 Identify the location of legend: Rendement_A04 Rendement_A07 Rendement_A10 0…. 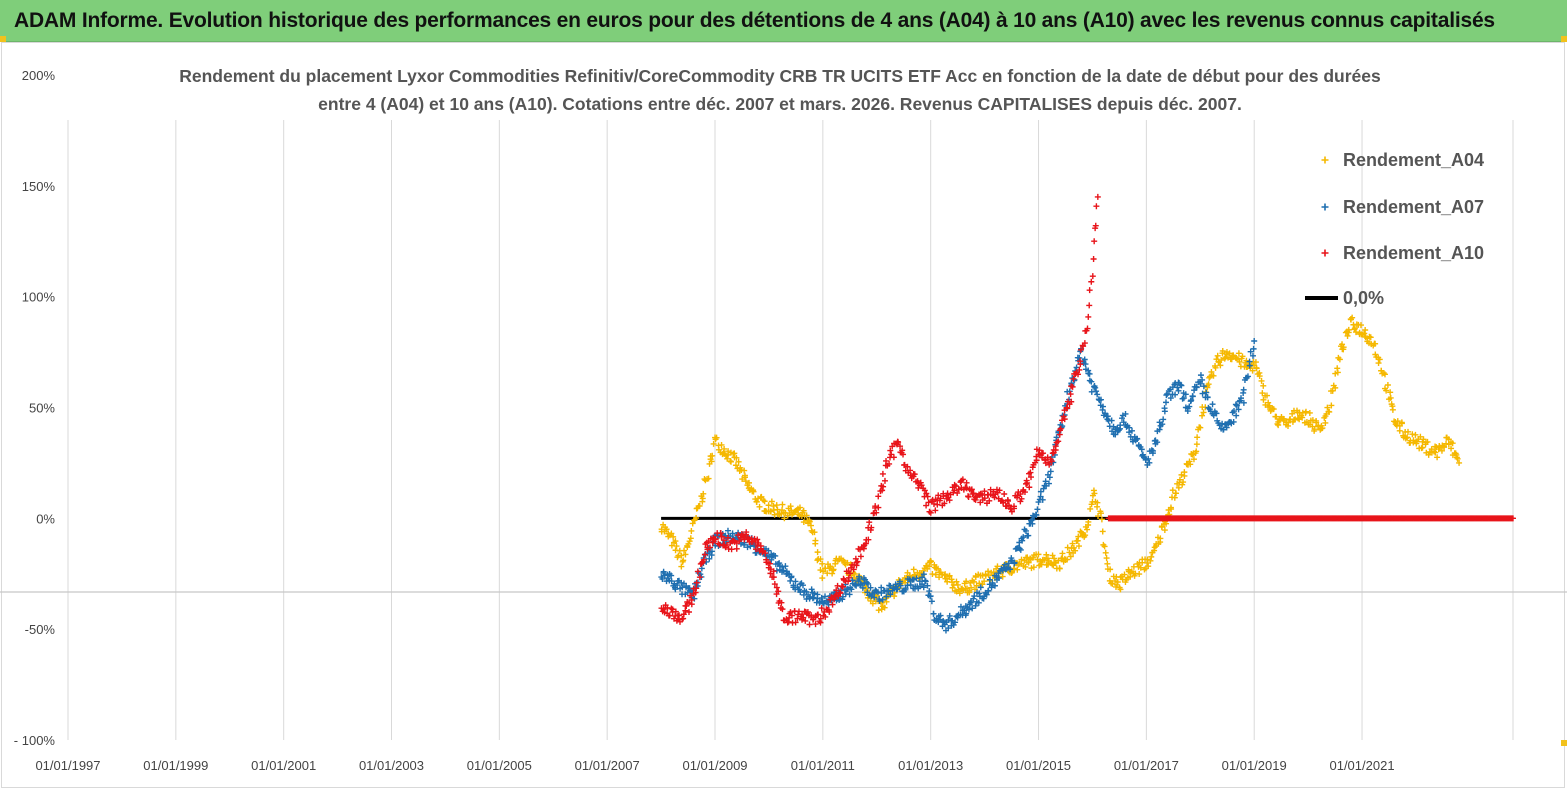
(1394, 229).